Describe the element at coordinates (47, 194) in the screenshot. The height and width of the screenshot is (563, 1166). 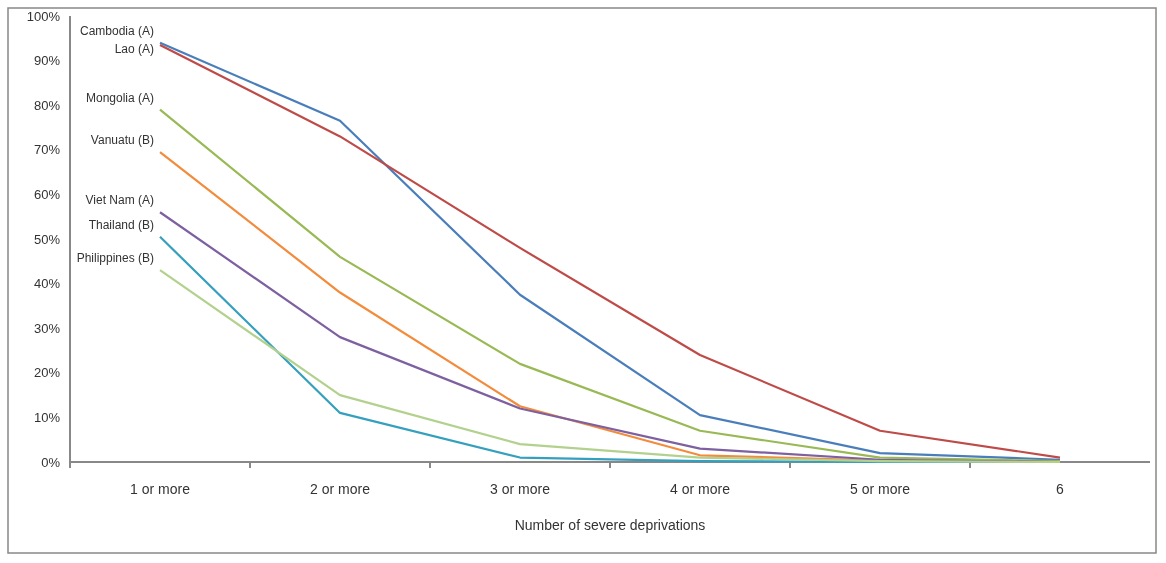
I see `y-tick-label: 60%` at that location.